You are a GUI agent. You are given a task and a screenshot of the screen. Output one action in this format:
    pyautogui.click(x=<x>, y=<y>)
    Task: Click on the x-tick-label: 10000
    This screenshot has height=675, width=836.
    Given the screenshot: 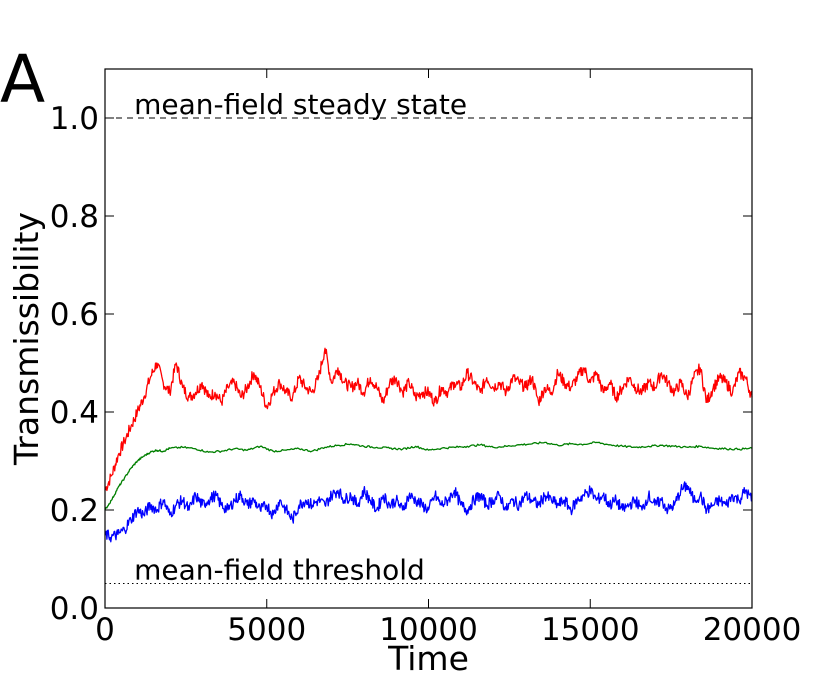 What is the action you would take?
    pyautogui.click(x=428, y=630)
    